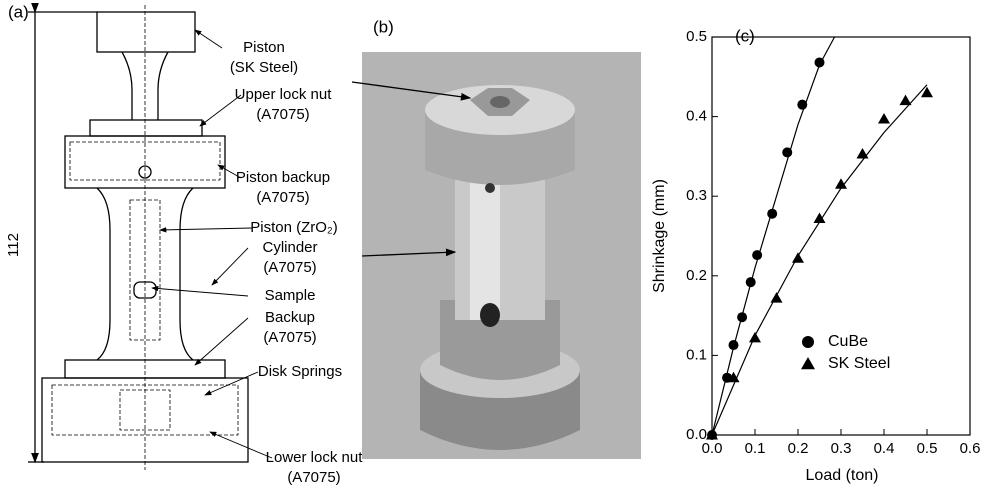  Describe the element at coordinates (712, 448) in the screenshot. I see `x-tick-label: 0.0` at that location.